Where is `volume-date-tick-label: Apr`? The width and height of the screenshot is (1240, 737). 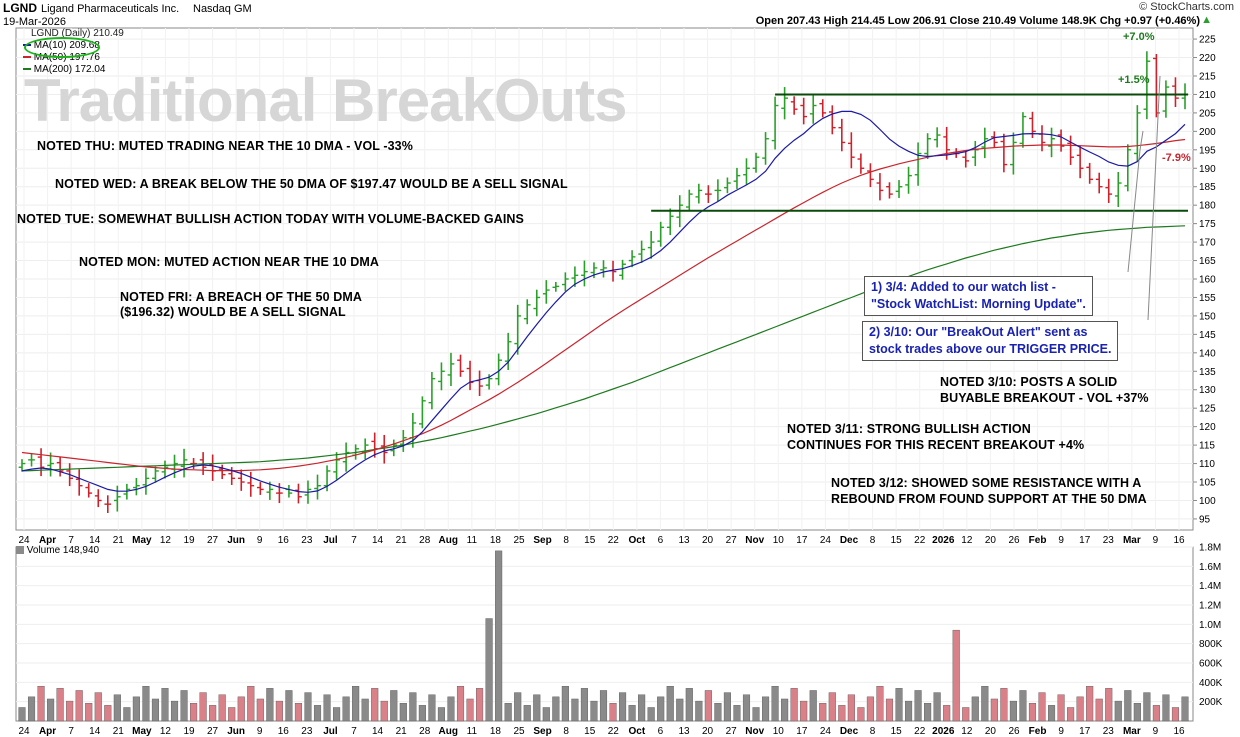
volume-date-tick-label: Apr is located at coordinates (47, 731).